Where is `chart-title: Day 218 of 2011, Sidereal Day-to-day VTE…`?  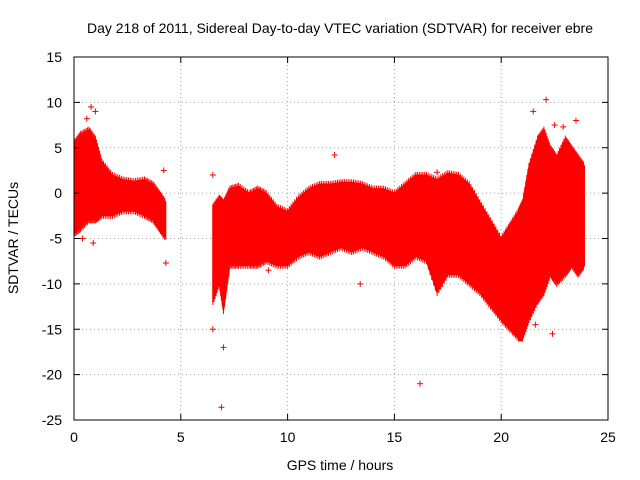
chart-title: Day 218 of 2011, Sidereal Day-to-day VTE… is located at coordinates (340, 28).